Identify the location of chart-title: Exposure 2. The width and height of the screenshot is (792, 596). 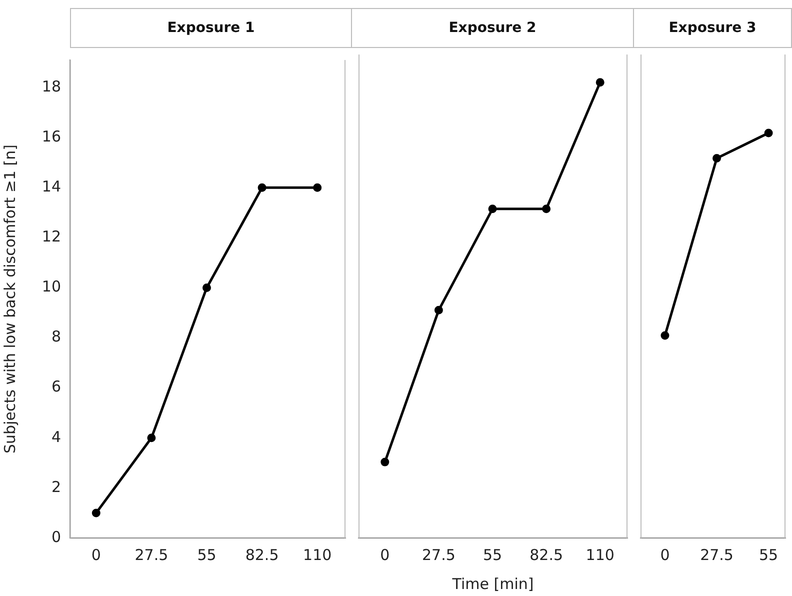
(493, 28).